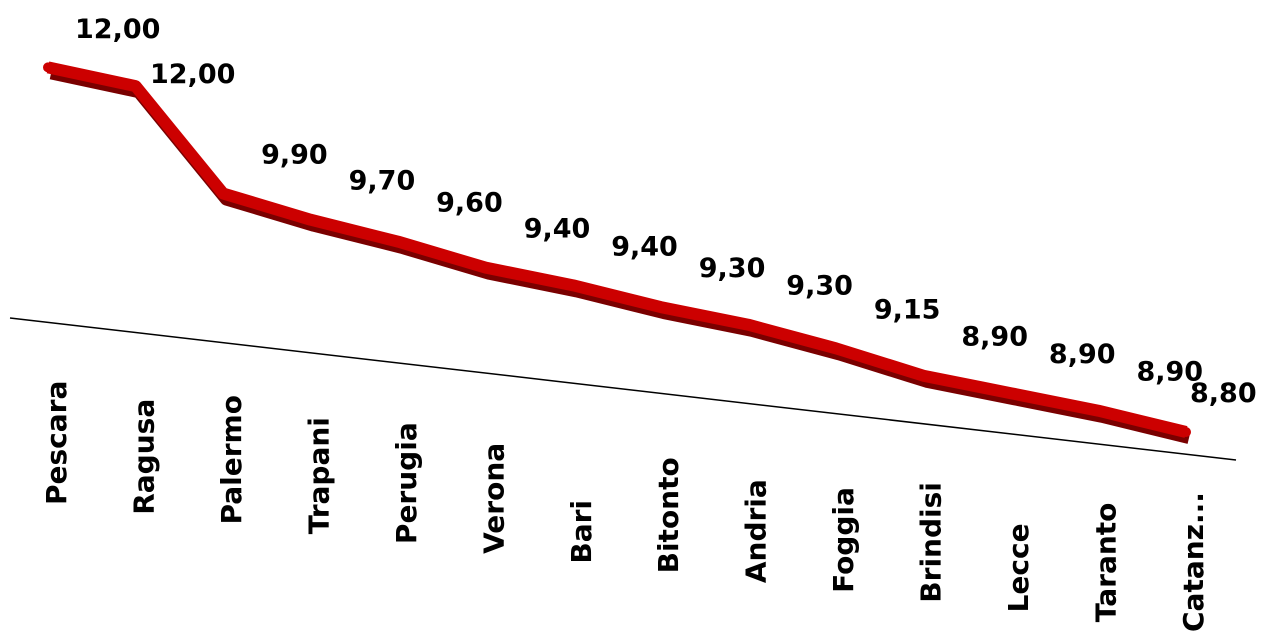  I want to click on category-label: Bitonto, so click(668, 515).